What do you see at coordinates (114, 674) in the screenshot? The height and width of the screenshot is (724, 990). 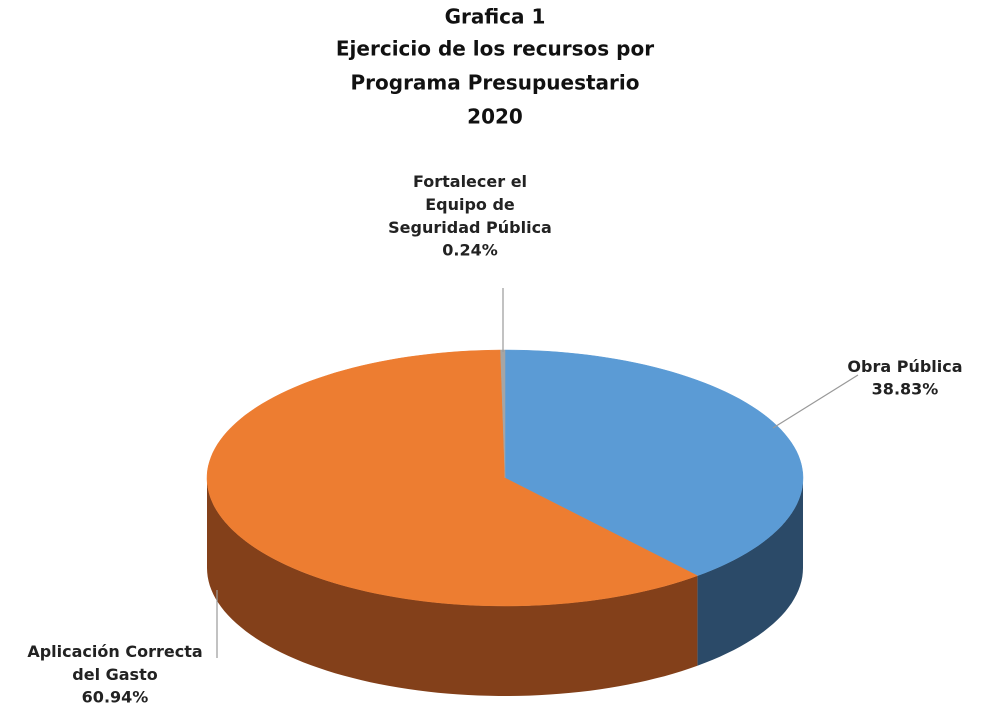 I see `data-label-line: del Gasto` at bounding box center [114, 674].